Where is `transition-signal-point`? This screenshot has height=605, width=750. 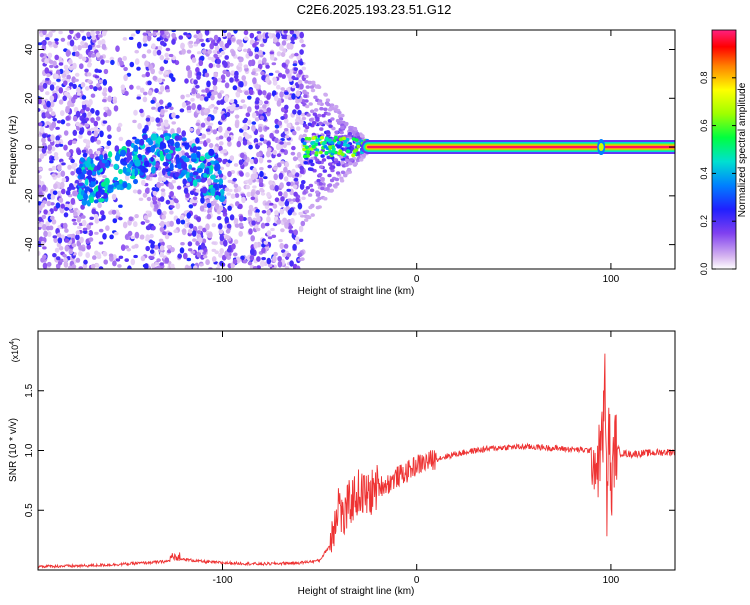
transition-signal-point is located at coordinates (309, 139).